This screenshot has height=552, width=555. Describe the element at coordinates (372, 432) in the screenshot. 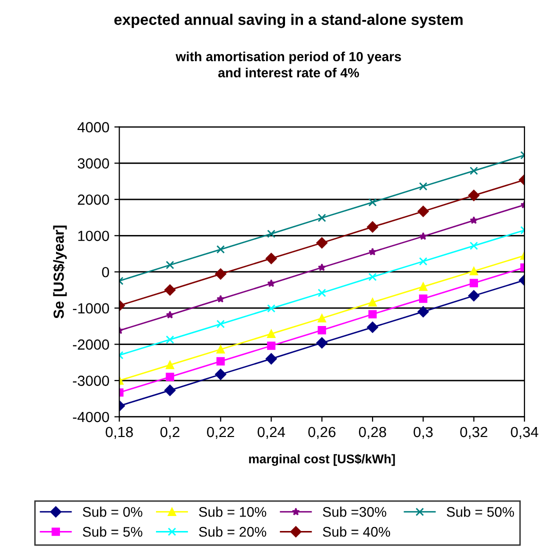

I see `x-tick-label: 0,28` at that location.